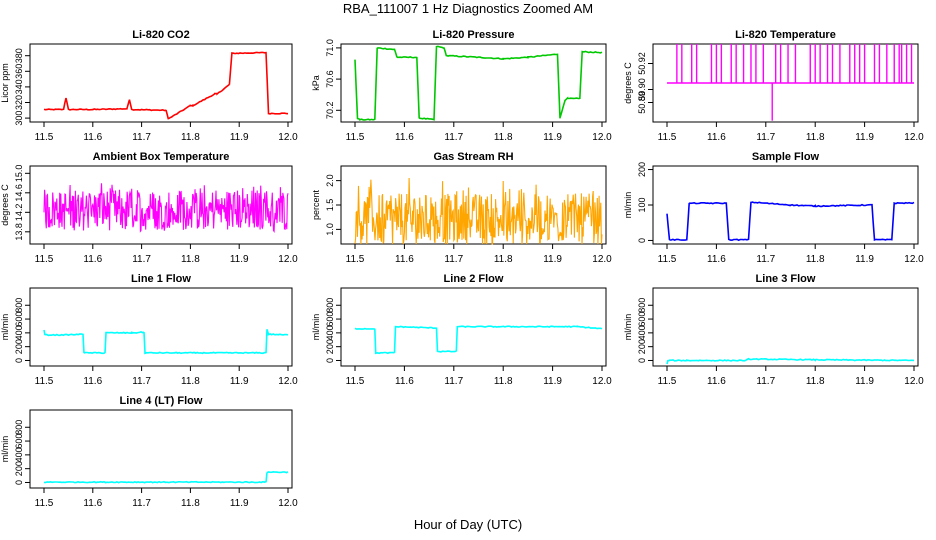 The width and height of the screenshot is (936, 540). What do you see at coordinates (316, 204) in the screenshot?
I see `y-axis-label: percent` at bounding box center [316, 204].